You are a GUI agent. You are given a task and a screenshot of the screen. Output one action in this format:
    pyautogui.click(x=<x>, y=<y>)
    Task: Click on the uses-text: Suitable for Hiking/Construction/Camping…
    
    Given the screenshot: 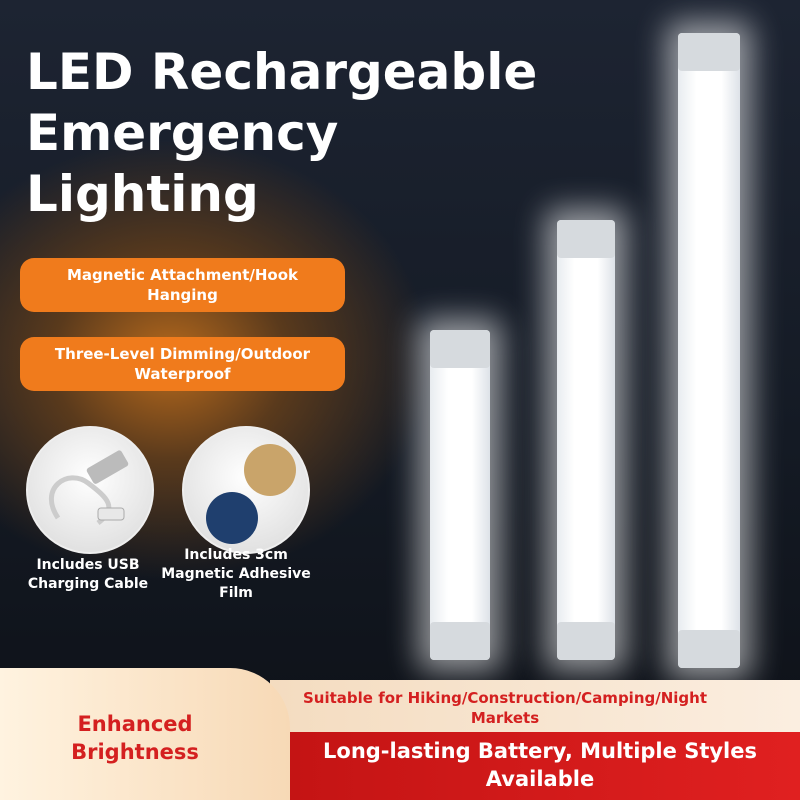 What is the action you would take?
    pyautogui.click(x=505, y=708)
    